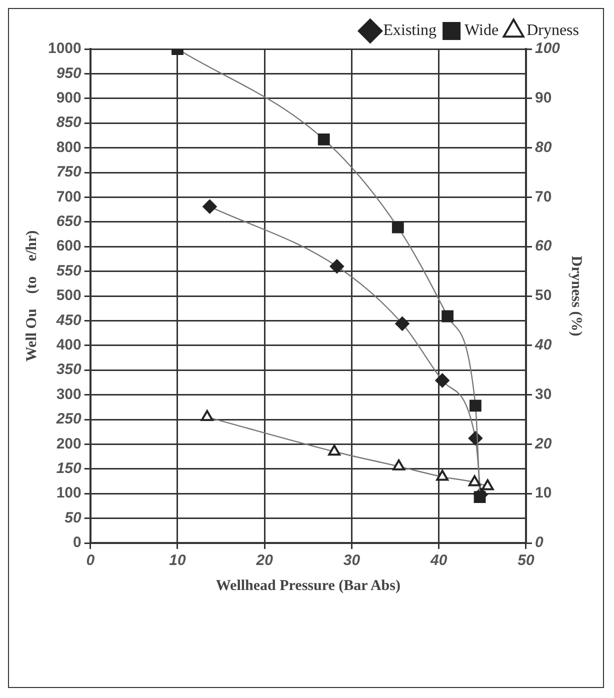  I want to click on y-tick-label: 100, so click(69, 493).